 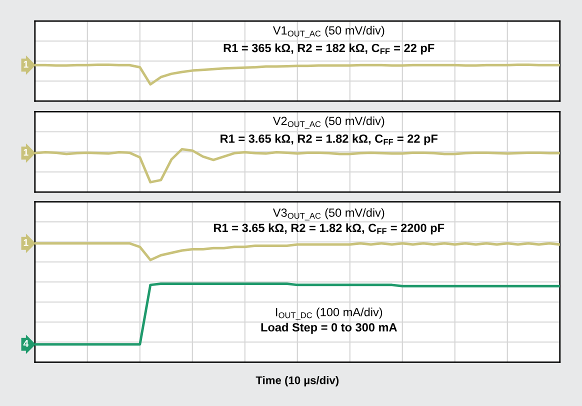 I want to click on chart-subtitle: R1 = 365 kΩ, R2 = 182 kΩ, C$_{FF}$ = 22 pF, so click(x=329, y=49).